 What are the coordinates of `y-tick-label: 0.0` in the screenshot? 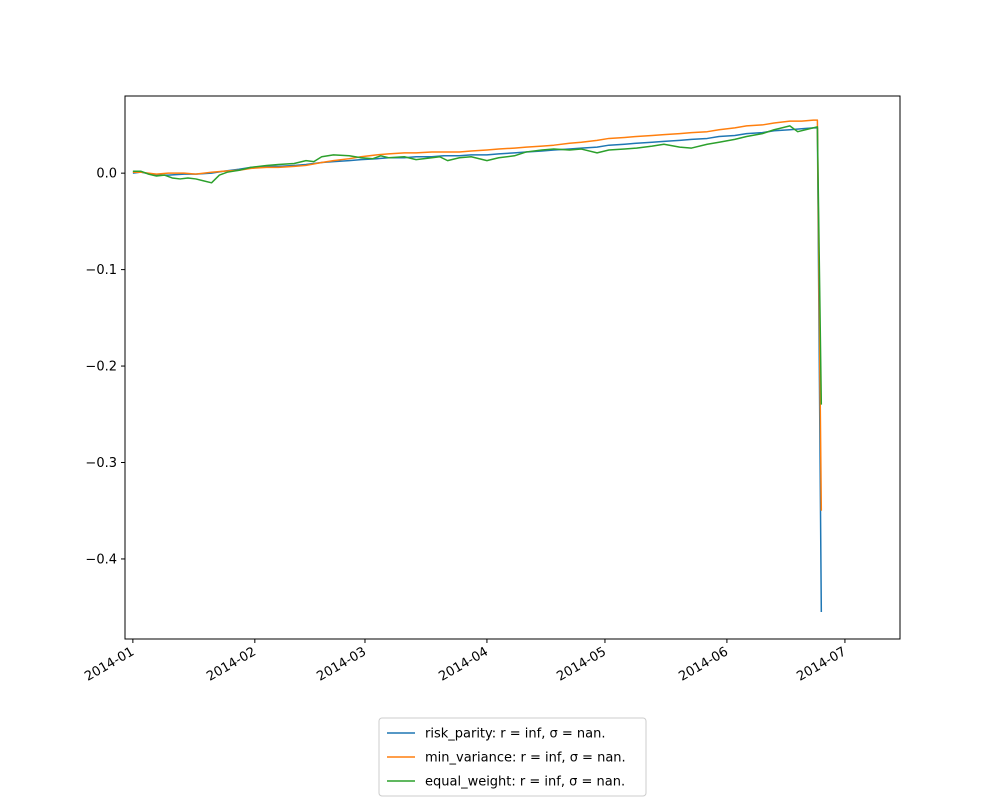 It's located at (106, 174).